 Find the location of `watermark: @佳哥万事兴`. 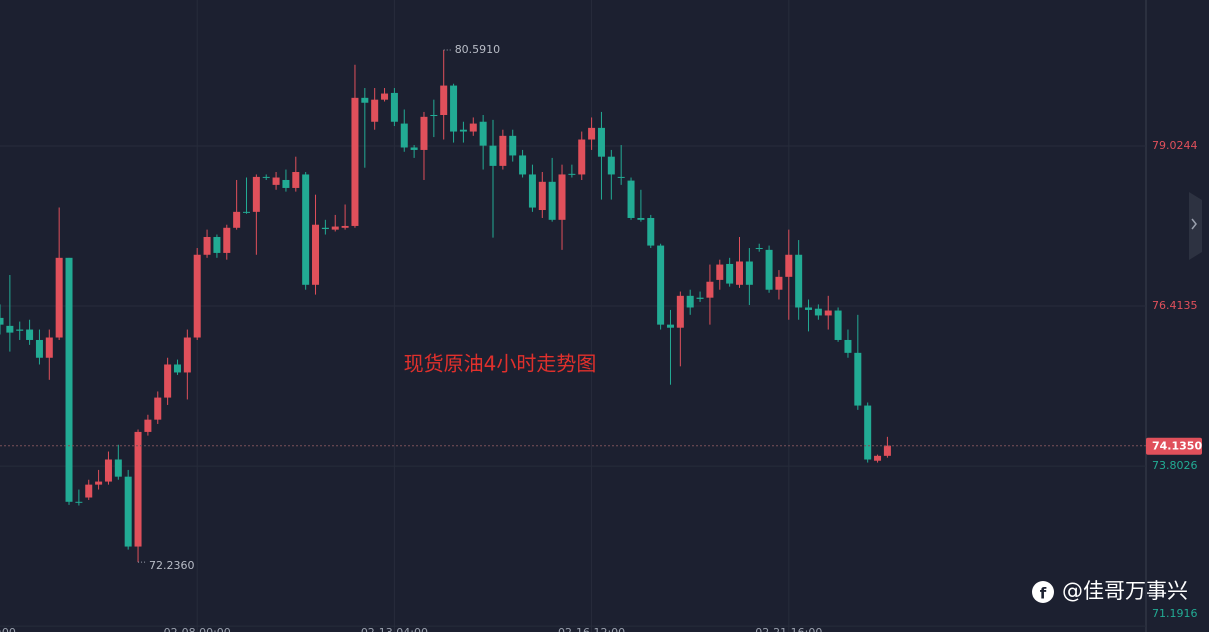

watermark: @佳哥万事兴 is located at coordinates (1125, 591).